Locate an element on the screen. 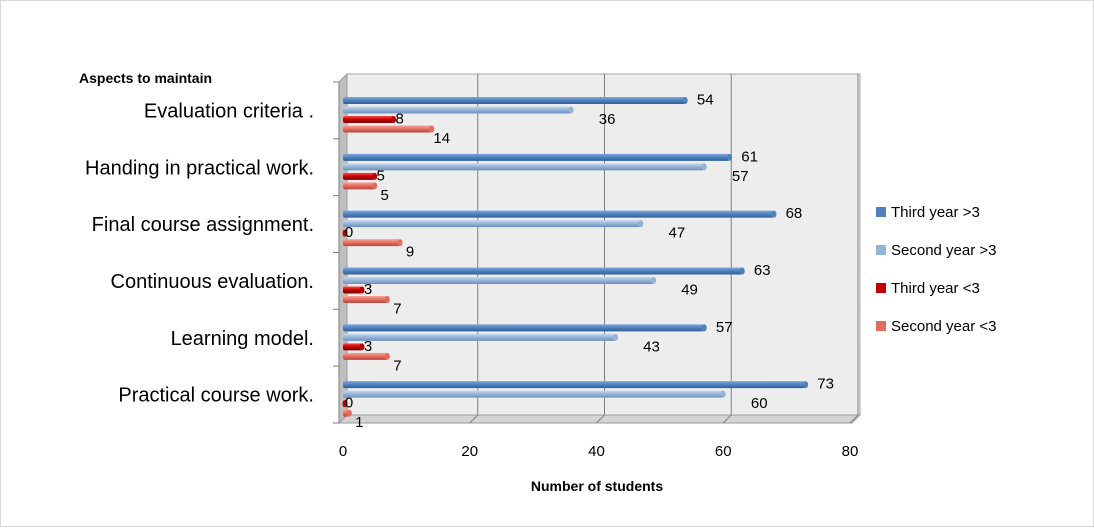  data-label: 8 is located at coordinates (400, 119).